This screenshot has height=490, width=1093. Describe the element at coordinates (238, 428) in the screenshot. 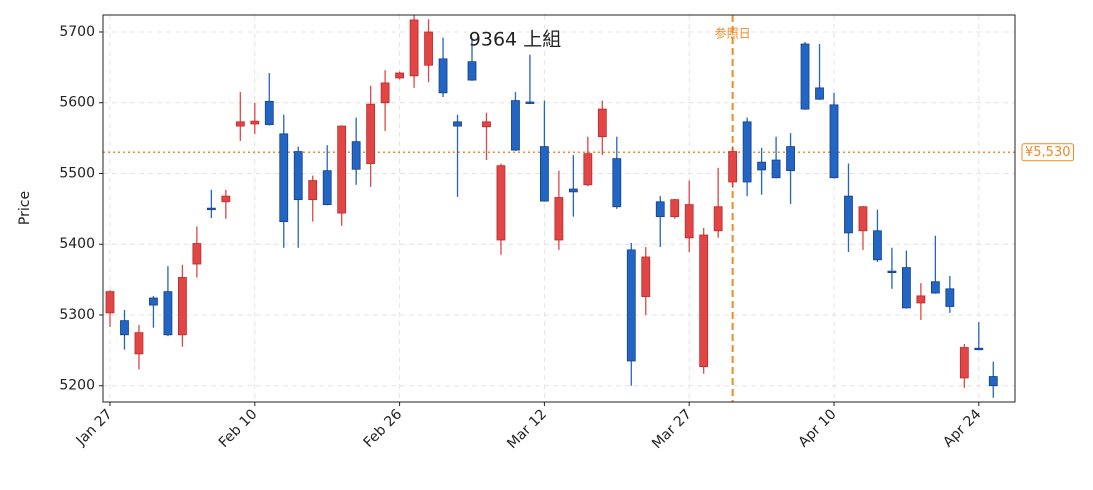

I see `x-tick-label: Feb 10` at that location.